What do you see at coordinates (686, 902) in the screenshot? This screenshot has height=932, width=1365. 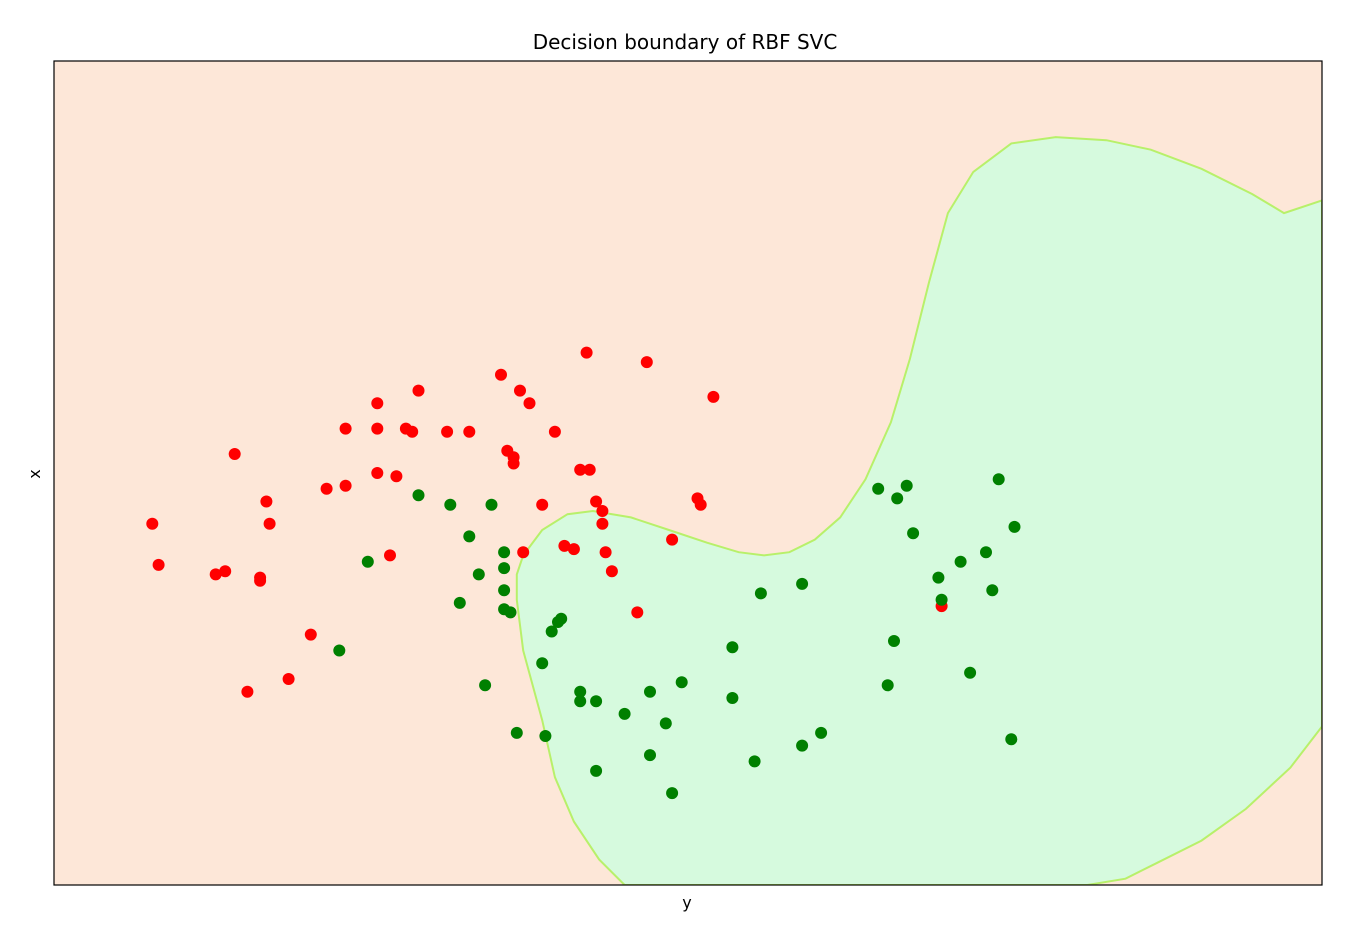 I see `x-axis-label: y` at bounding box center [686, 902].